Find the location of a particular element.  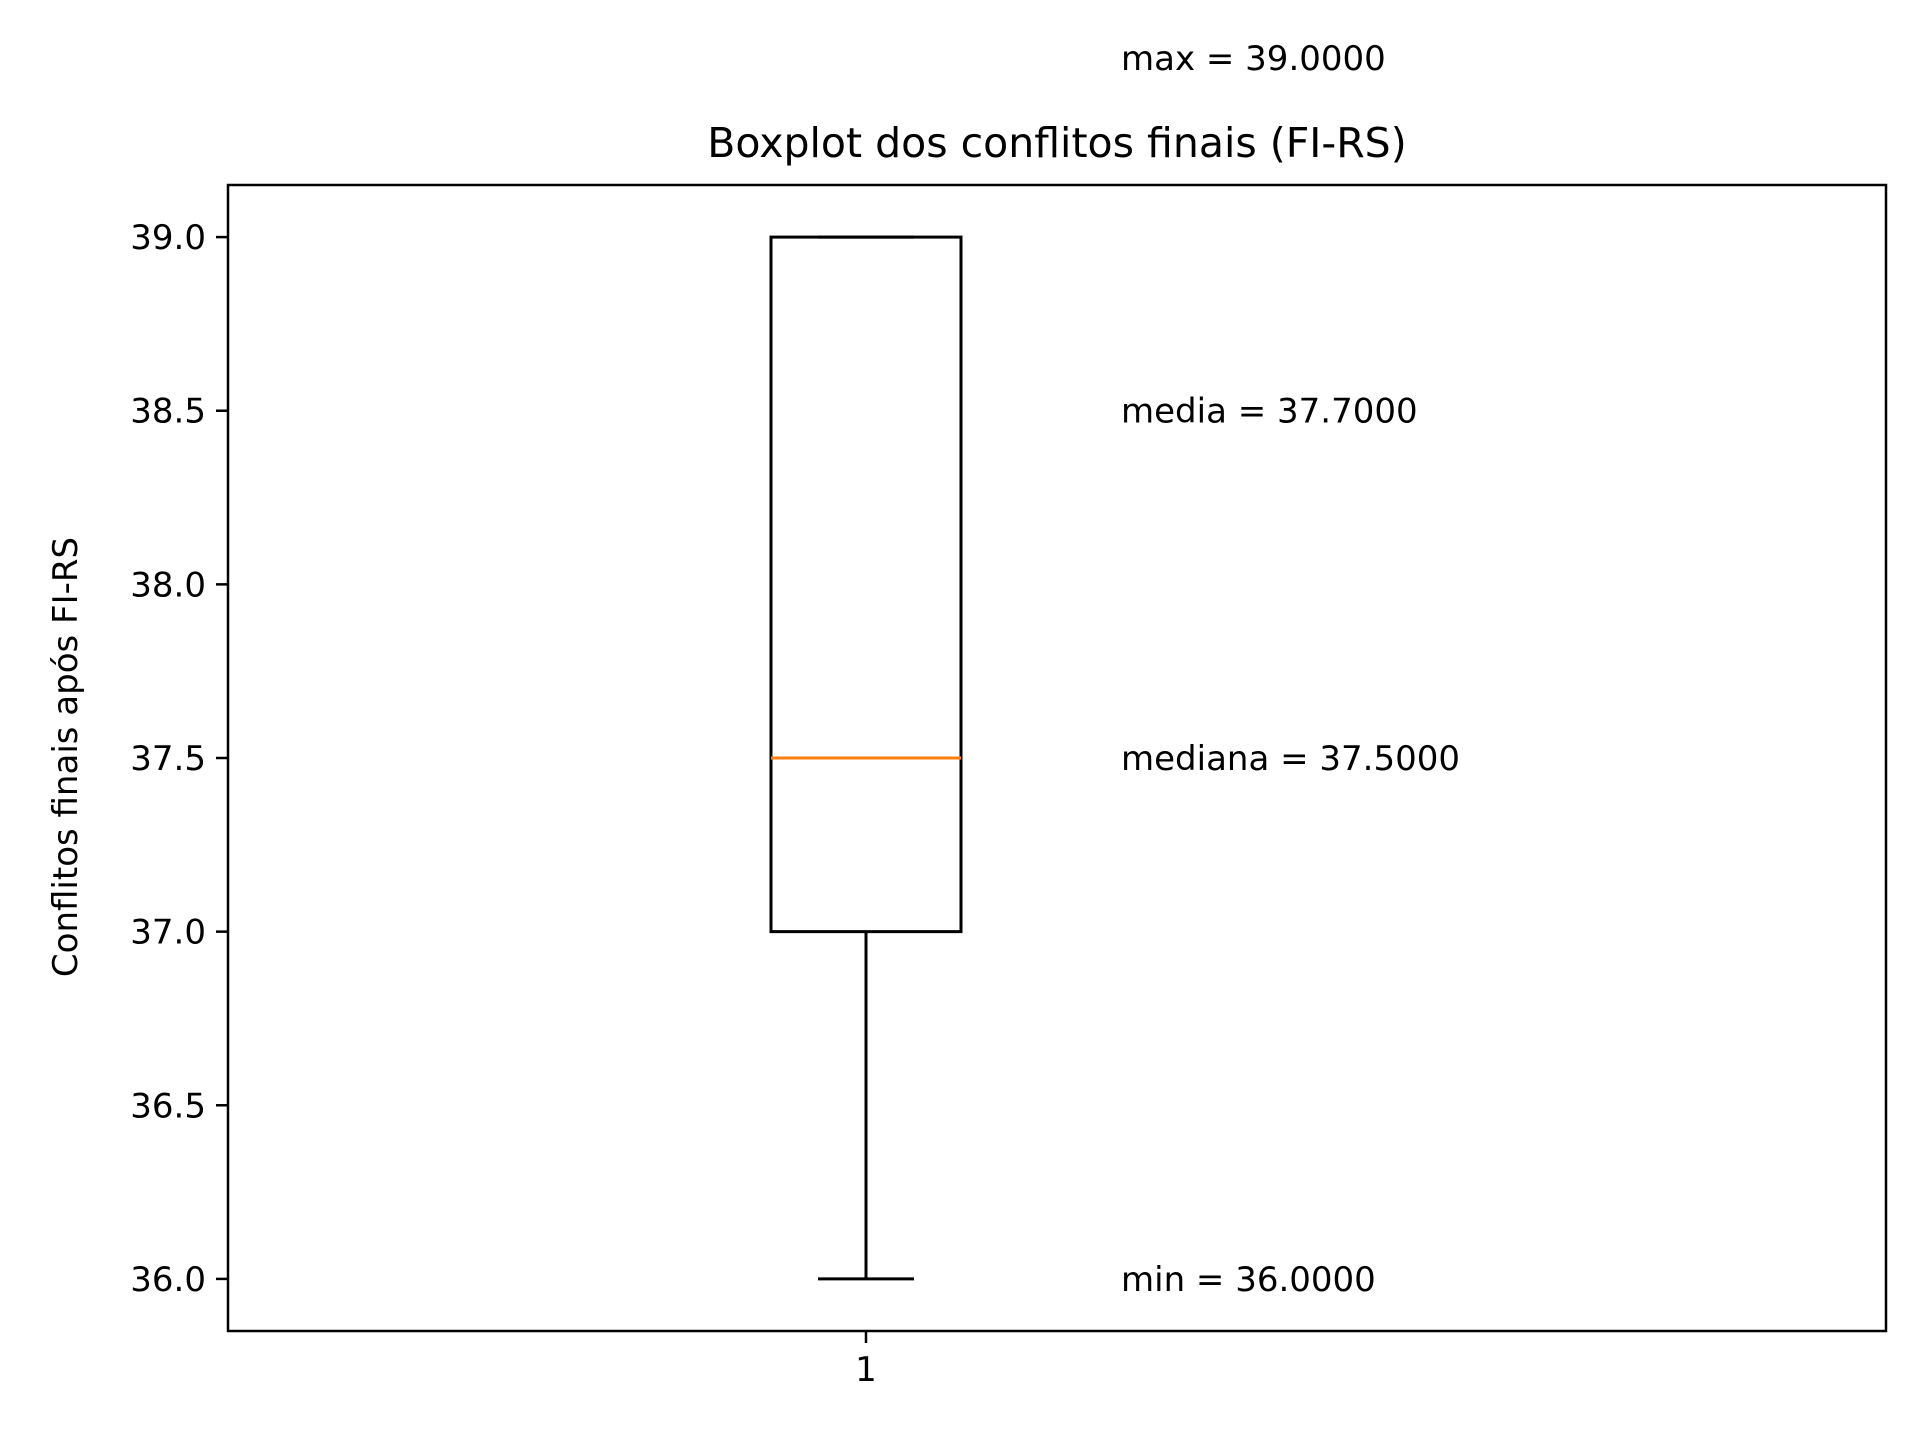

y-tick-label: 37.0 is located at coordinates (168, 933).